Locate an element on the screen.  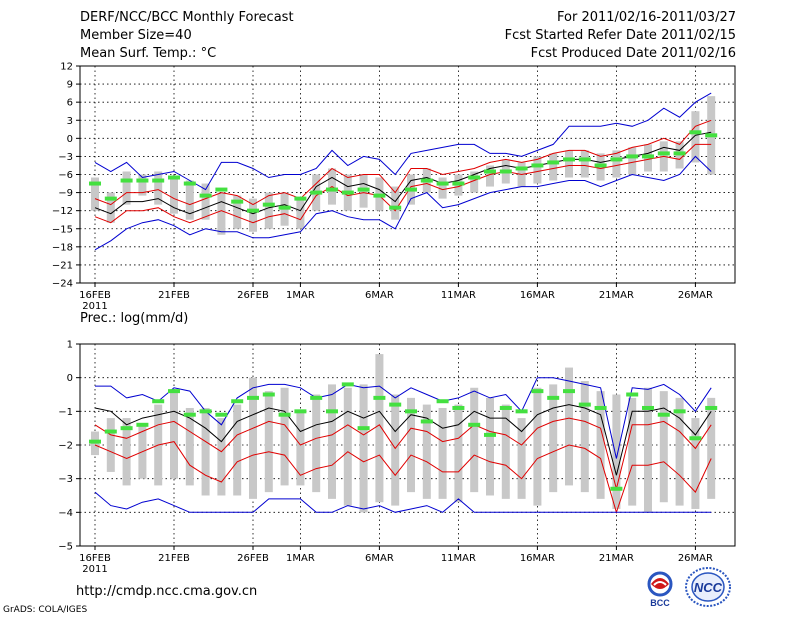
prec-ytick-label-5: −4 is located at coordinates (65, 513).